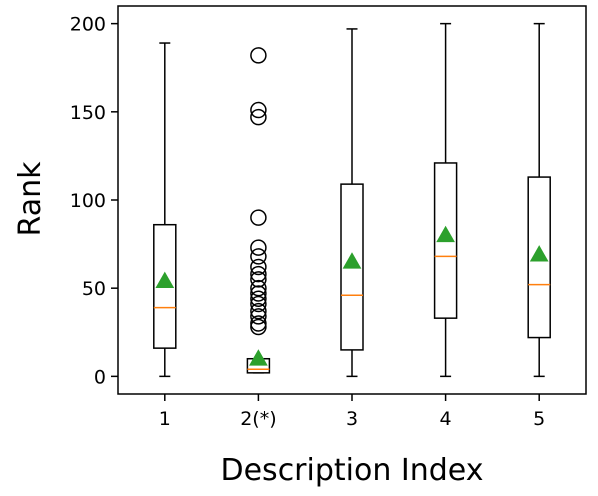 The image size is (598, 496). Describe the element at coordinates (88, 25) in the screenshot. I see `y-tick-label: 200` at that location.